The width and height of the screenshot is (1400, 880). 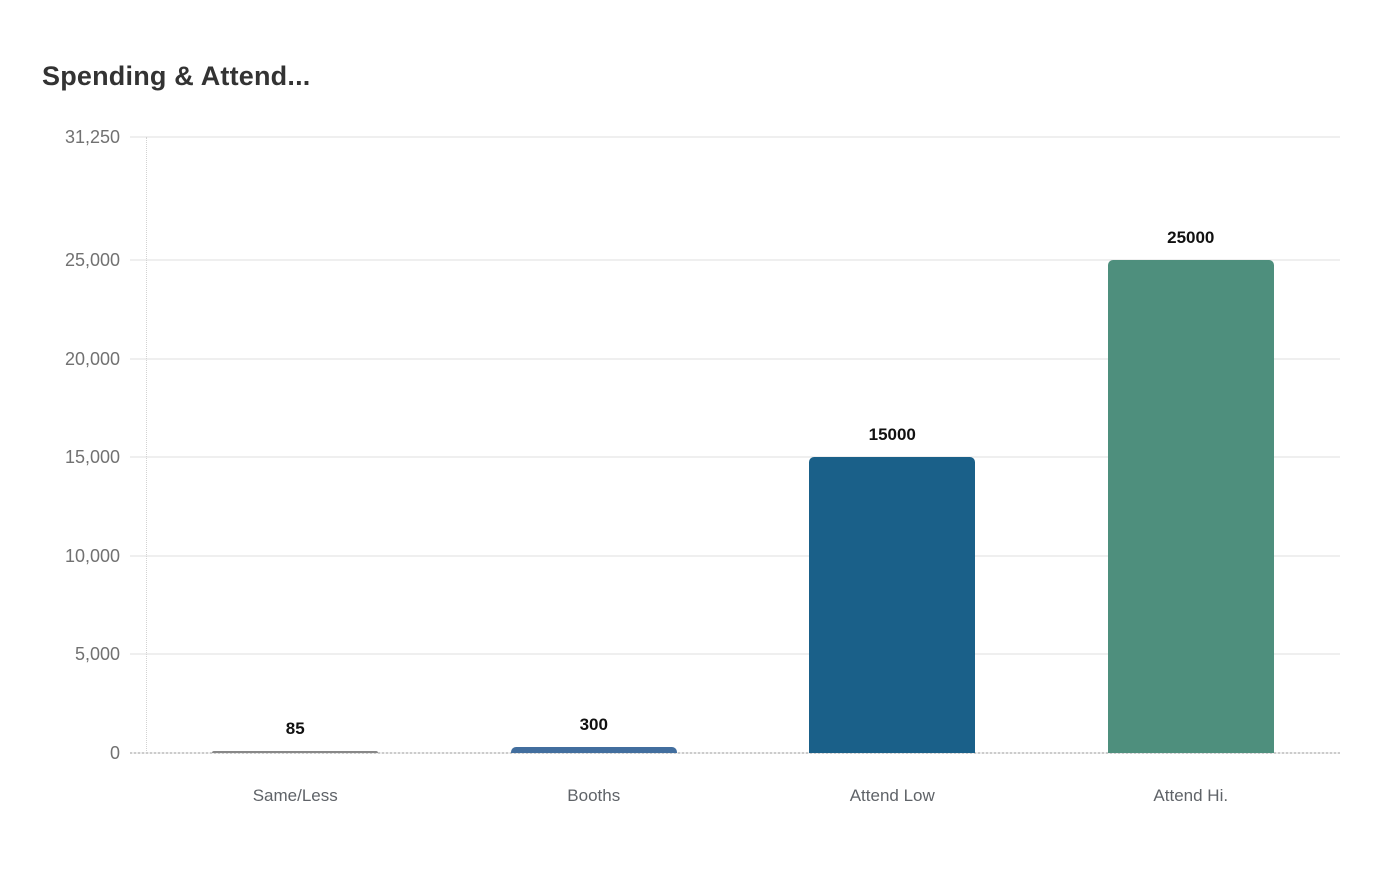 I want to click on y-tick-label-31250: 31,250, so click(x=92, y=137).